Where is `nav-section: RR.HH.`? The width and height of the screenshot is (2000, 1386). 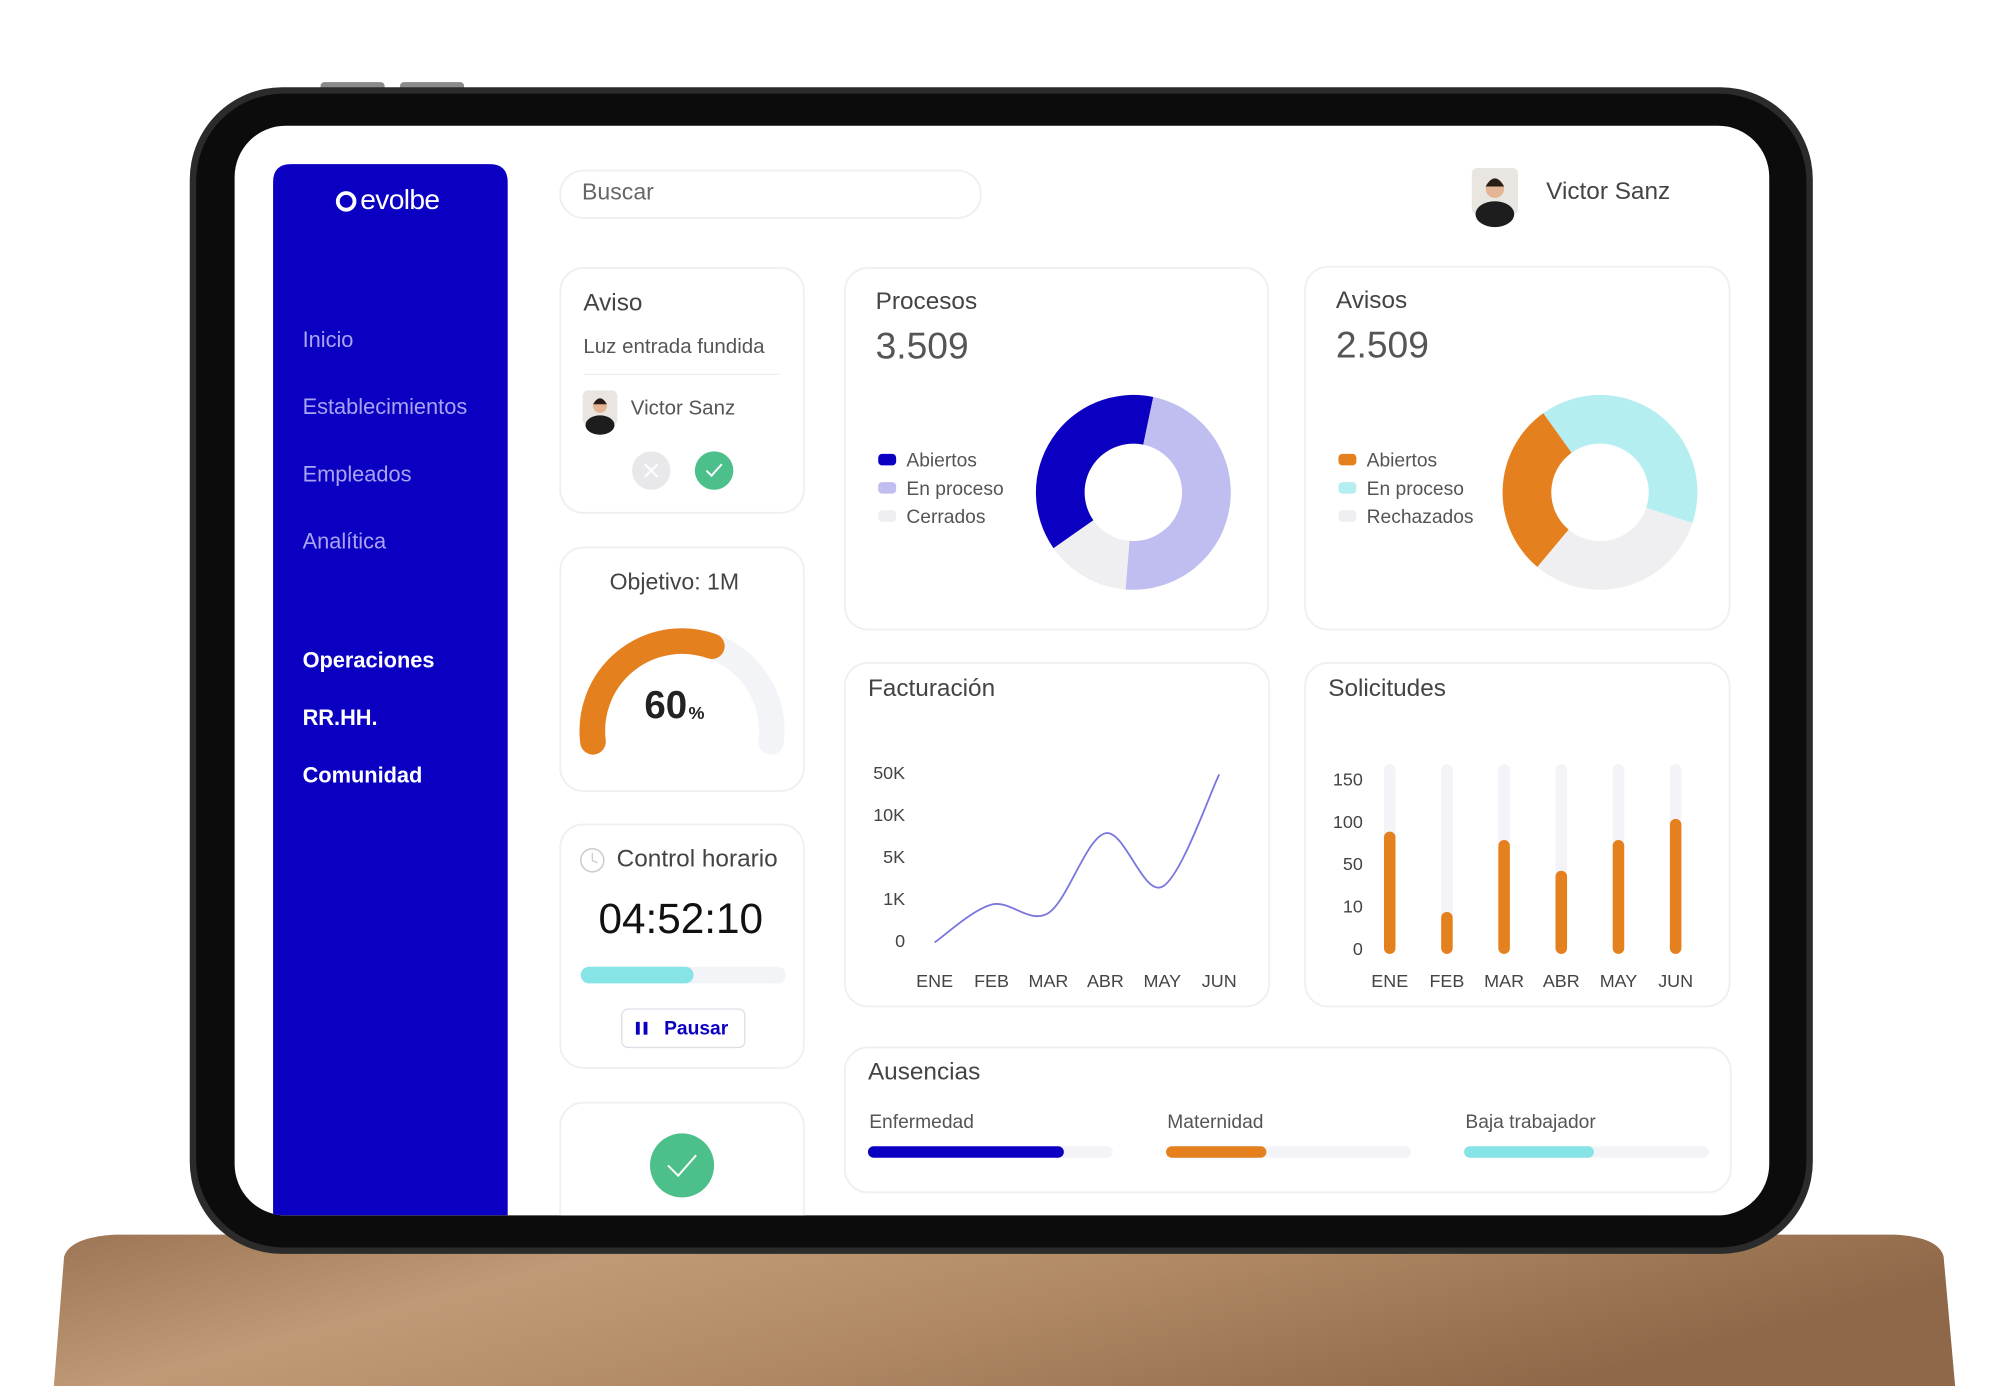 nav-section: RR.HH. is located at coordinates (340, 717).